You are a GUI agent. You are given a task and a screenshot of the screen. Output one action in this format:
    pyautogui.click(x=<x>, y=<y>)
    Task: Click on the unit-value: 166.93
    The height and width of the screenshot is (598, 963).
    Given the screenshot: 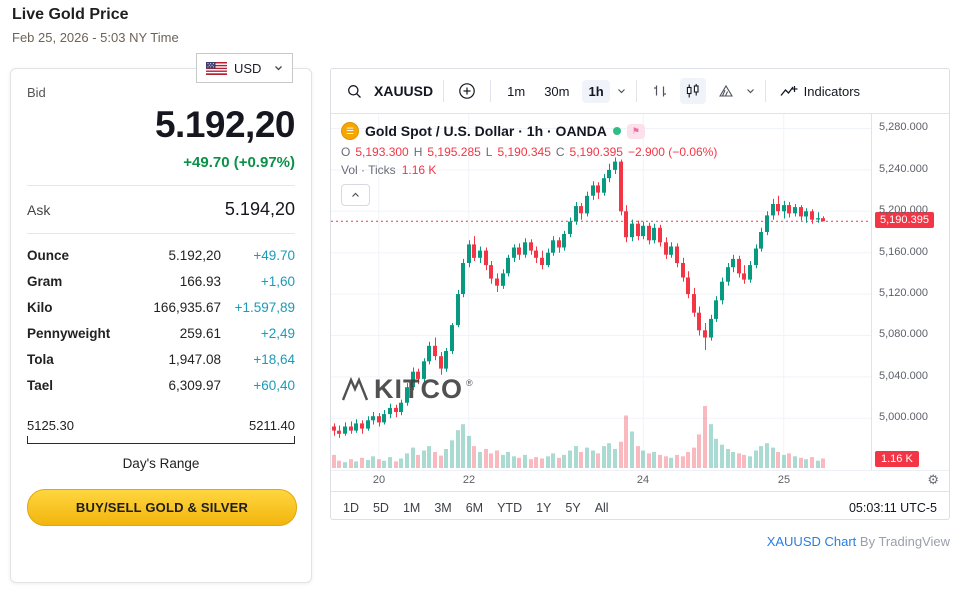 What is the action you would take?
    pyautogui.click(x=200, y=281)
    